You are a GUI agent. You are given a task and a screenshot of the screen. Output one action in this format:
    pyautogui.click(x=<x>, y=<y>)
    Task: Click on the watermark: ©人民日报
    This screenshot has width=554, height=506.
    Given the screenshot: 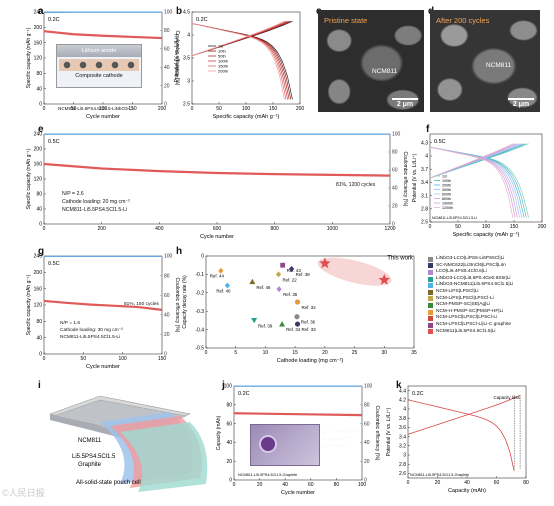 What is the action you would take?
    pyautogui.click(x=23, y=493)
    